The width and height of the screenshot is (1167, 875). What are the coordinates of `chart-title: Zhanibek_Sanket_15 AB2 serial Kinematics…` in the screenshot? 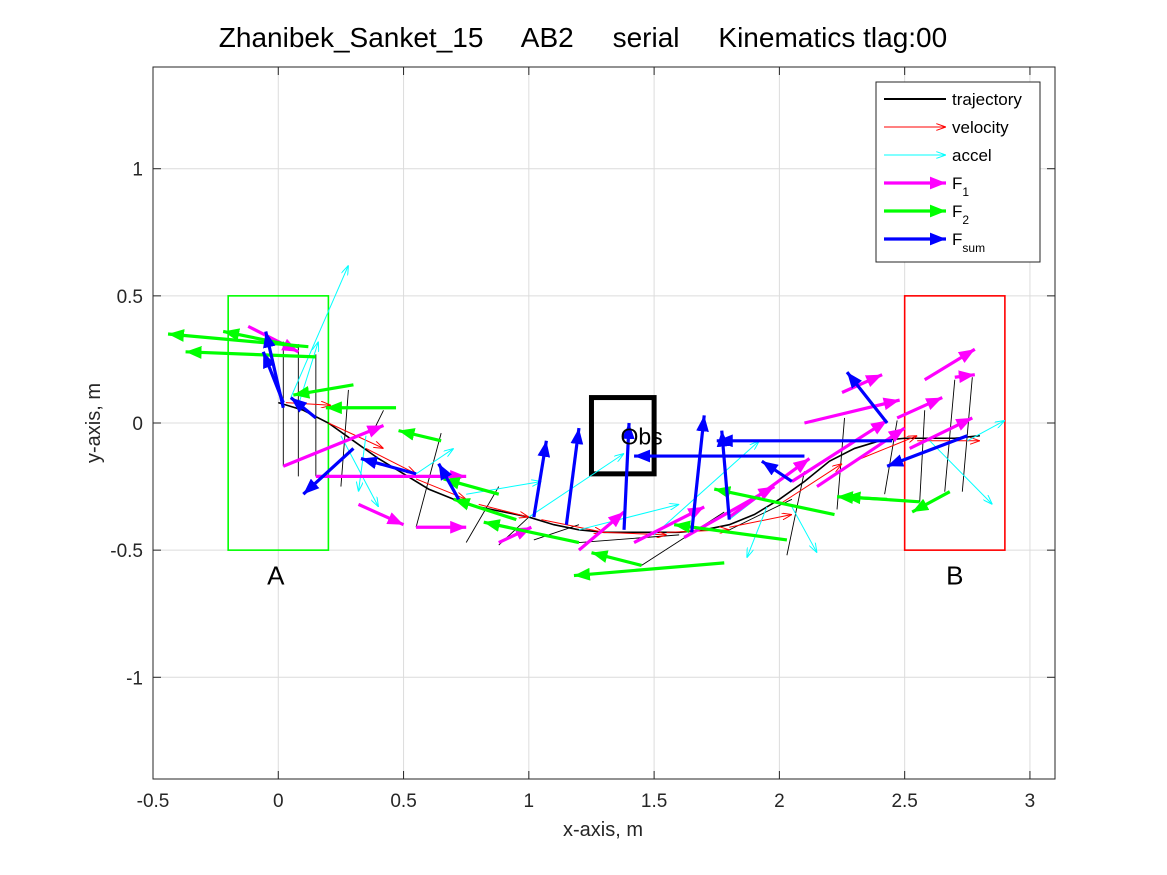 It's located at (583, 37).